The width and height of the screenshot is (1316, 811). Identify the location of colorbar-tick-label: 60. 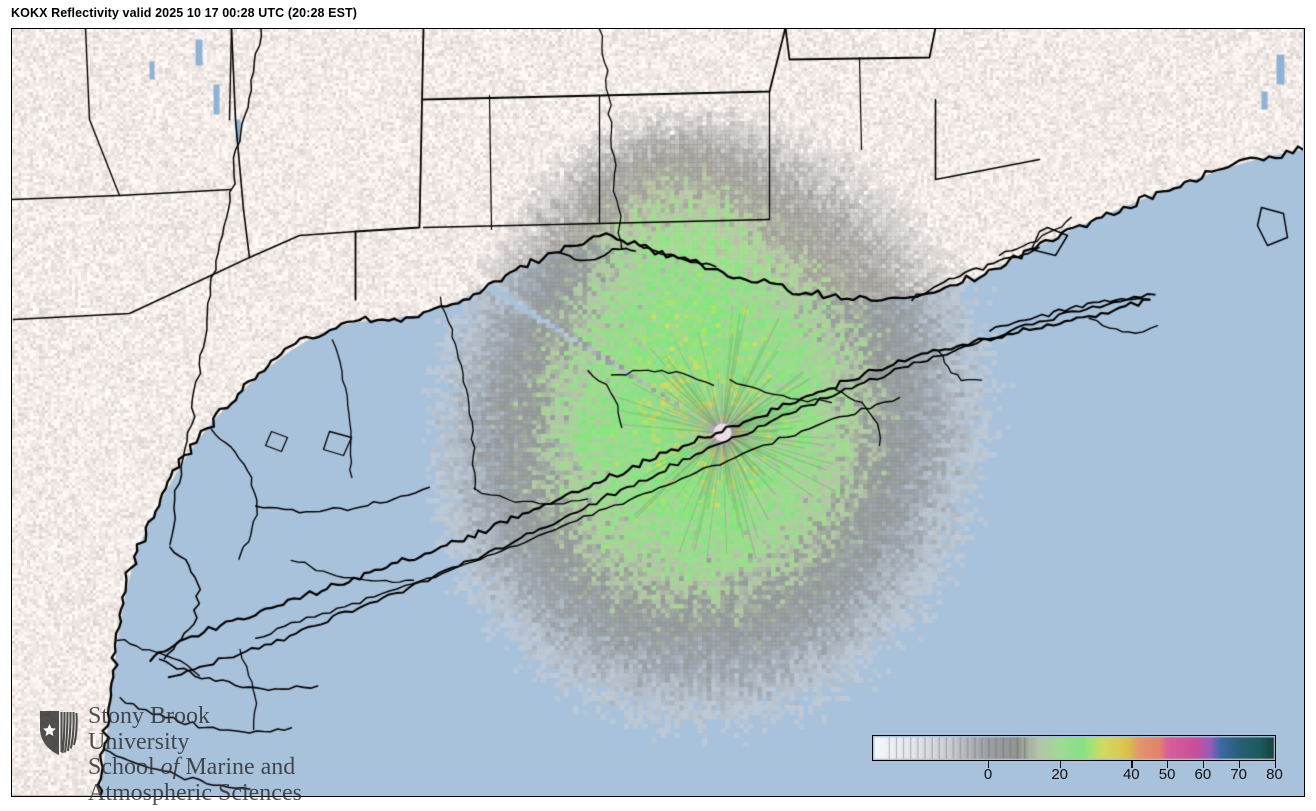
(1203, 774).